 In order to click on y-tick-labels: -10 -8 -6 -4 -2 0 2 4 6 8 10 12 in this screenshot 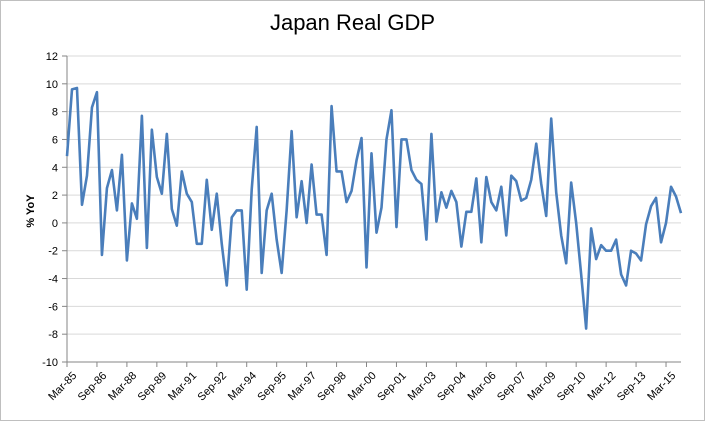, I will do `click(50, 210)`.